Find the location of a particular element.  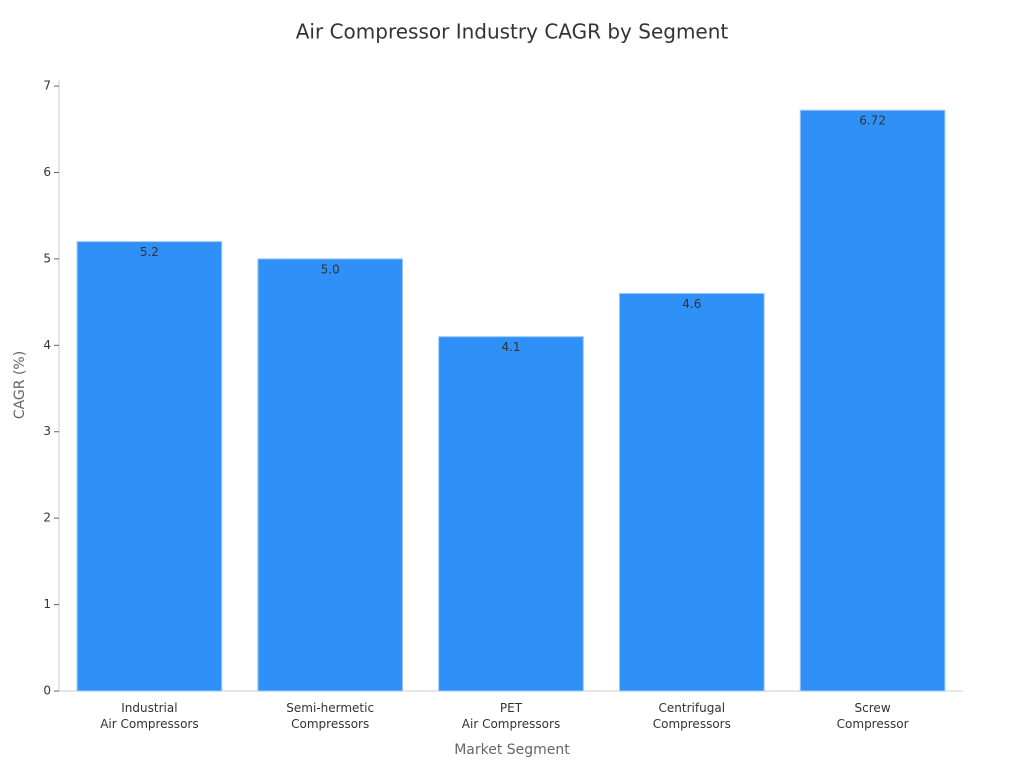

y-tick-label: 2 is located at coordinates (47, 518).